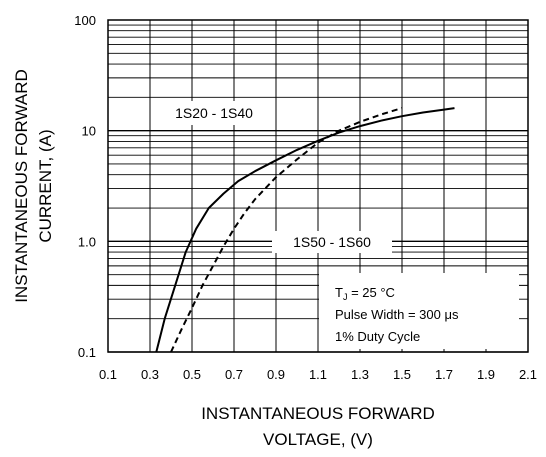  What do you see at coordinates (318, 413) in the screenshot?
I see `x-axis-title-line-1: INSTANTANEOUS FORWARD` at bounding box center [318, 413].